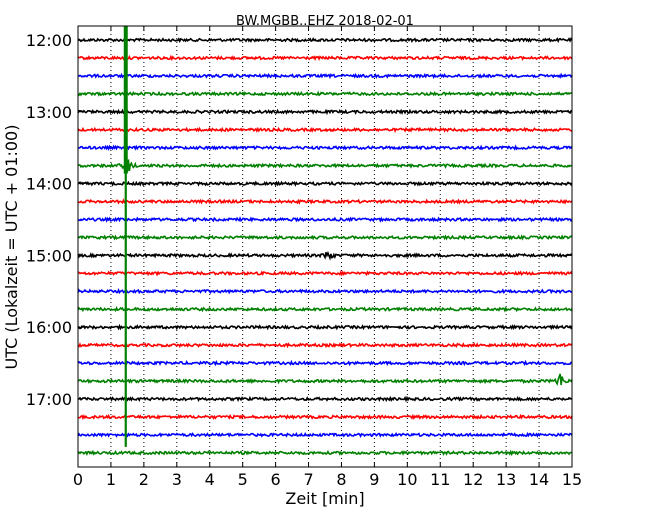  What do you see at coordinates (506, 479) in the screenshot?
I see `x-tick-label-13: 13` at bounding box center [506, 479].